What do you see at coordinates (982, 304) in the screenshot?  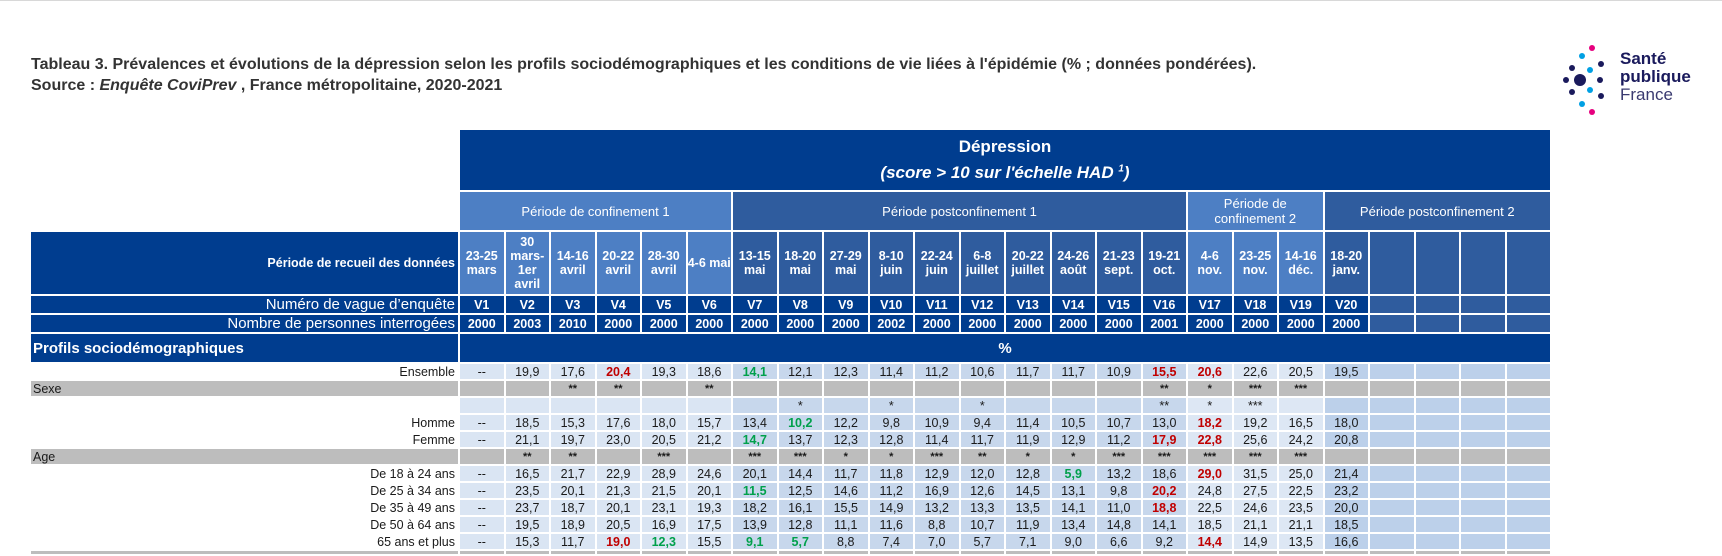 I see `wave-cell: V12` at bounding box center [982, 304].